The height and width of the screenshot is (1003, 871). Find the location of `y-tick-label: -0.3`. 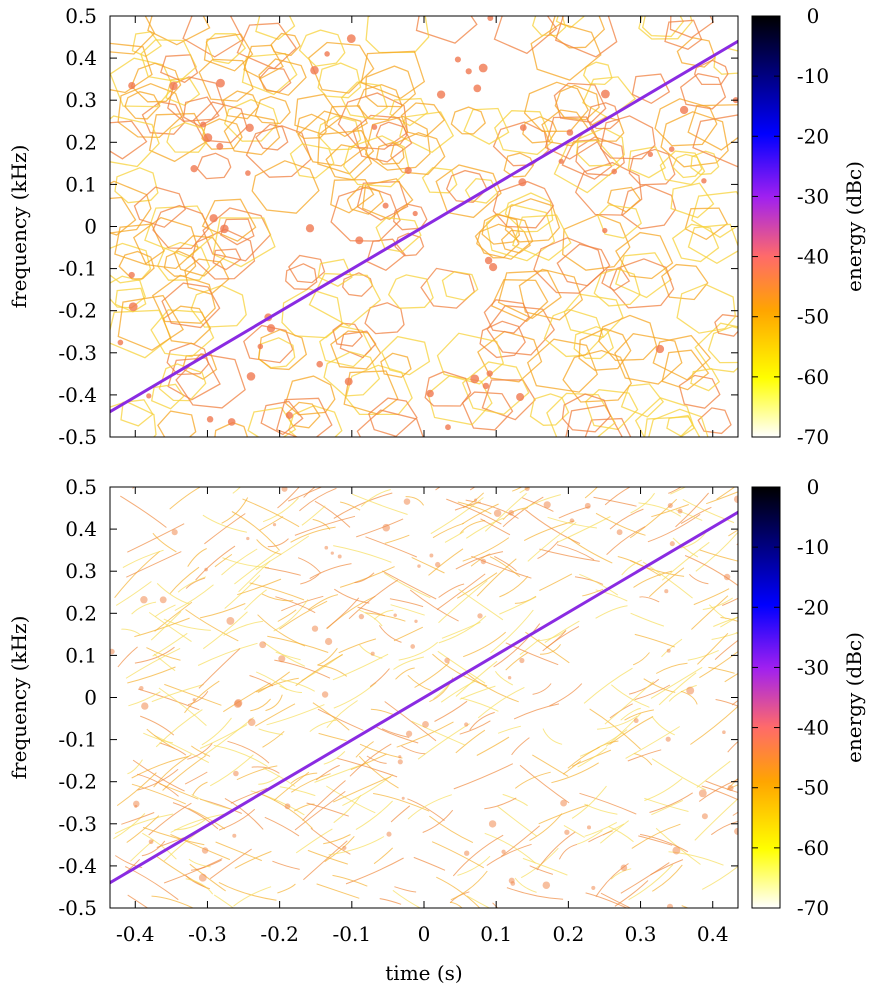

y-tick-label: -0.3 is located at coordinates (77, 824).